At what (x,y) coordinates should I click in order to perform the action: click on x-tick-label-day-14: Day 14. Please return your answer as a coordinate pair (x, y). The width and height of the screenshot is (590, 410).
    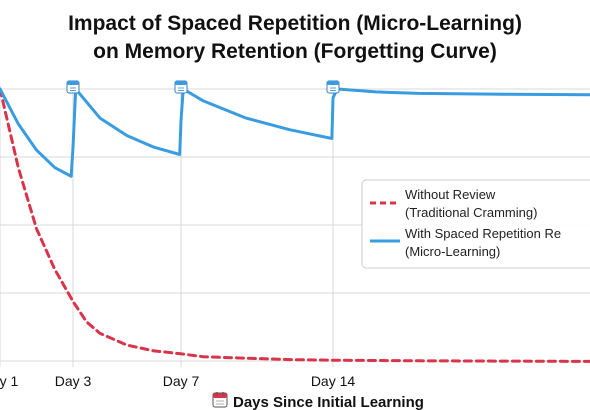
    Looking at the image, I should click on (333, 381).